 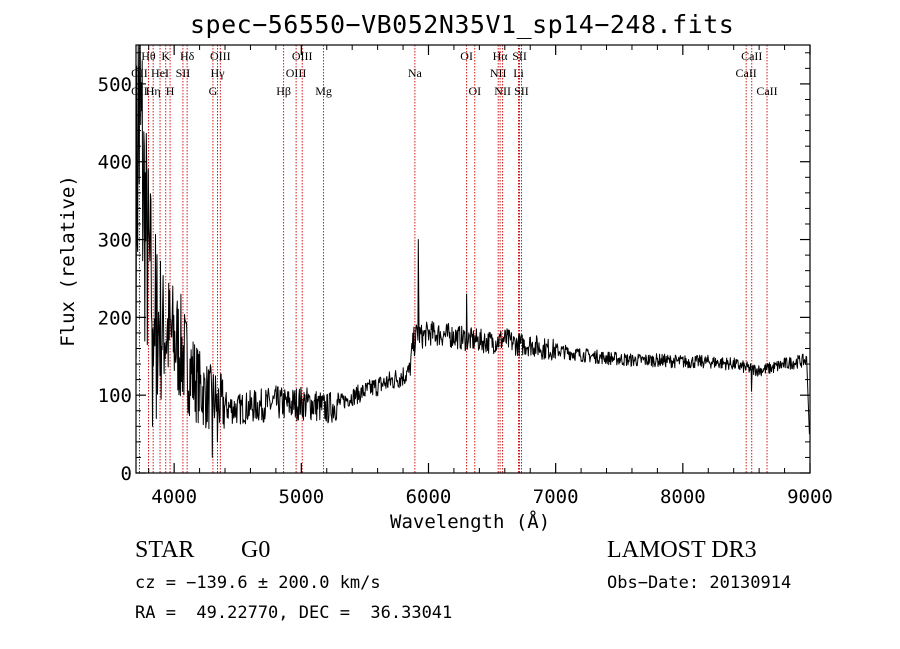 What do you see at coordinates (115, 85) in the screenshot?
I see `y-tick-label: 500` at bounding box center [115, 85].